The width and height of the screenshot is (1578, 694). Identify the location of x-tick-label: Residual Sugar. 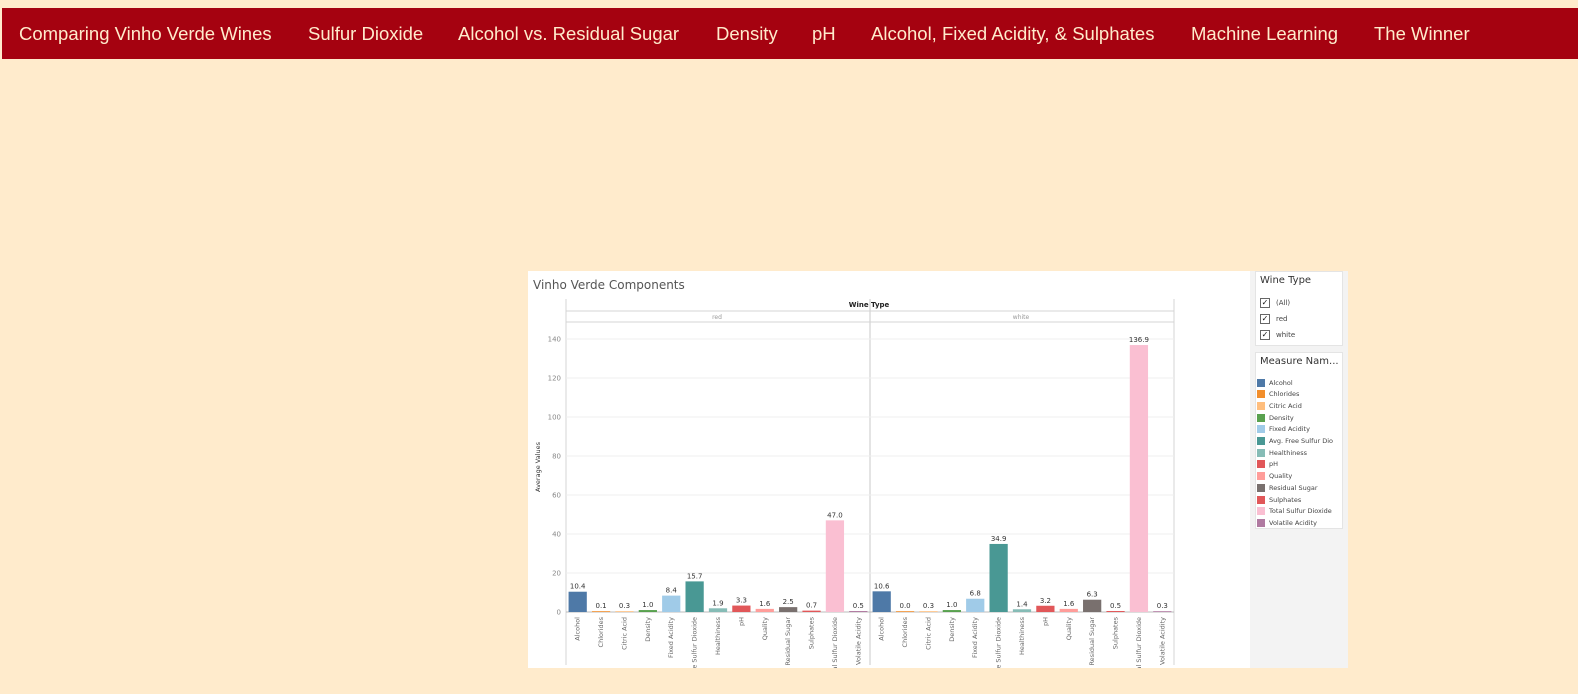
(1092, 641).